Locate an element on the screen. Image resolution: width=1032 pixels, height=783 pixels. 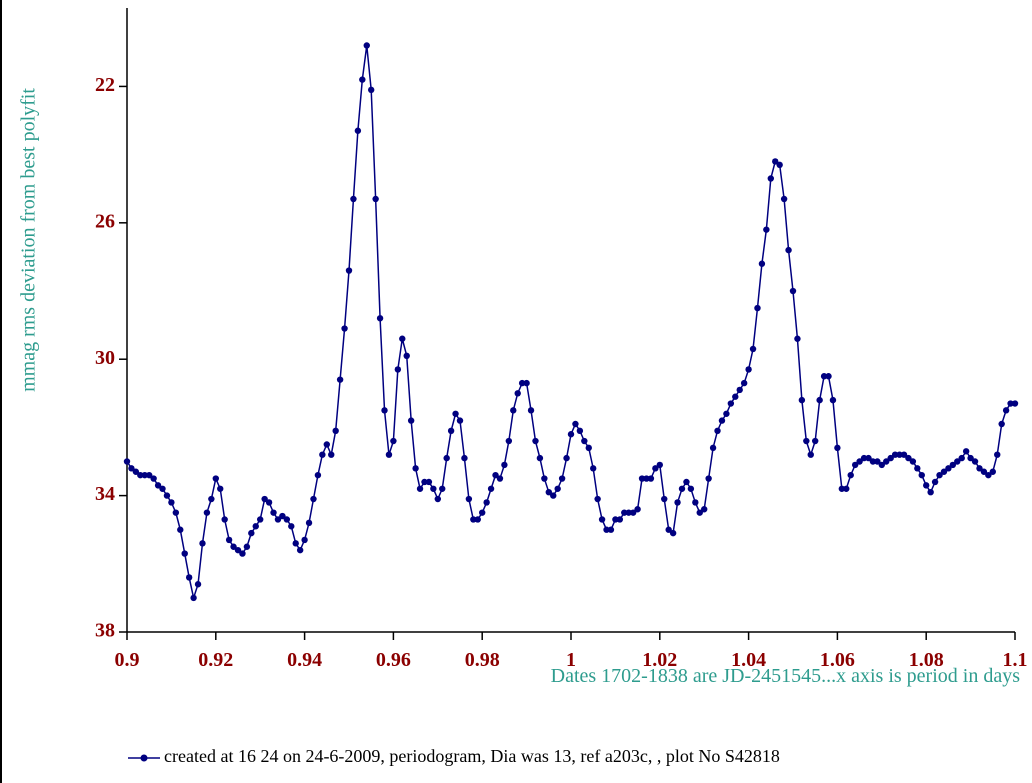
y-tick-label: 30 is located at coordinates (105, 358).